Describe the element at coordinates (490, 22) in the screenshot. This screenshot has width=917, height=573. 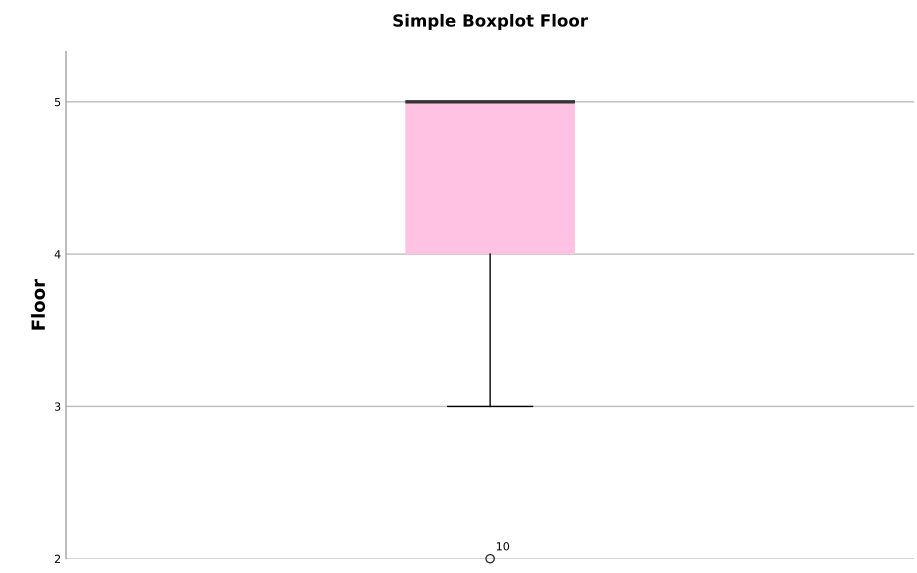
I see `chart-title: Simple Boxplot Floor` at that location.